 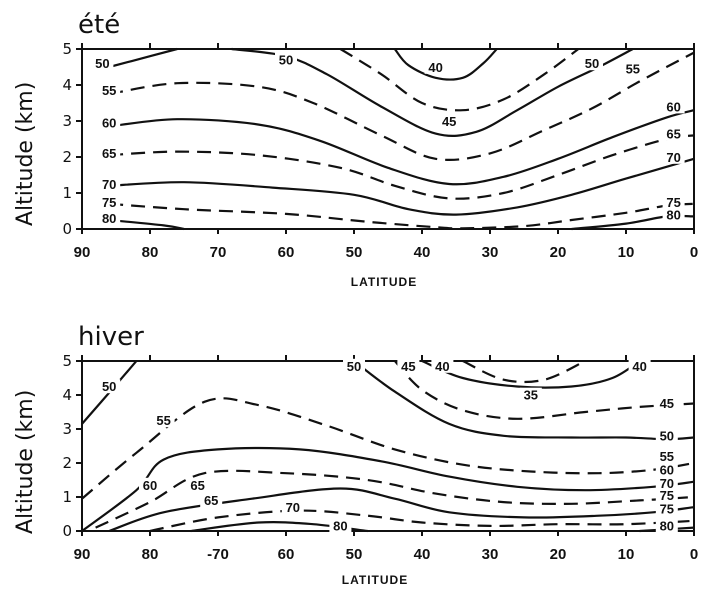 I want to click on x-tick-label: 50, so click(x=354, y=252).